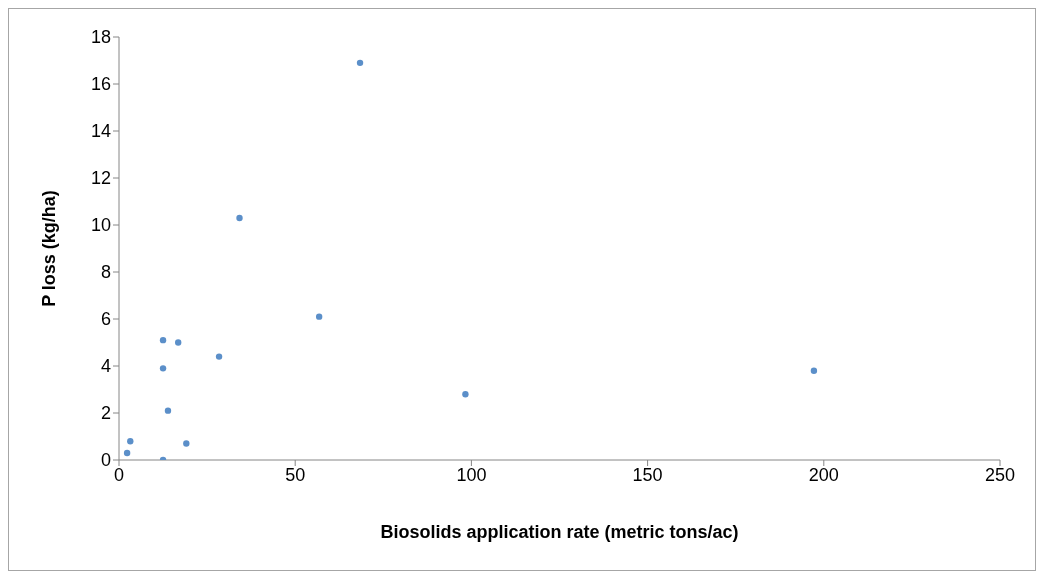 The width and height of the screenshot is (1044, 579). I want to click on y-tick-label: 6, so click(105, 319).